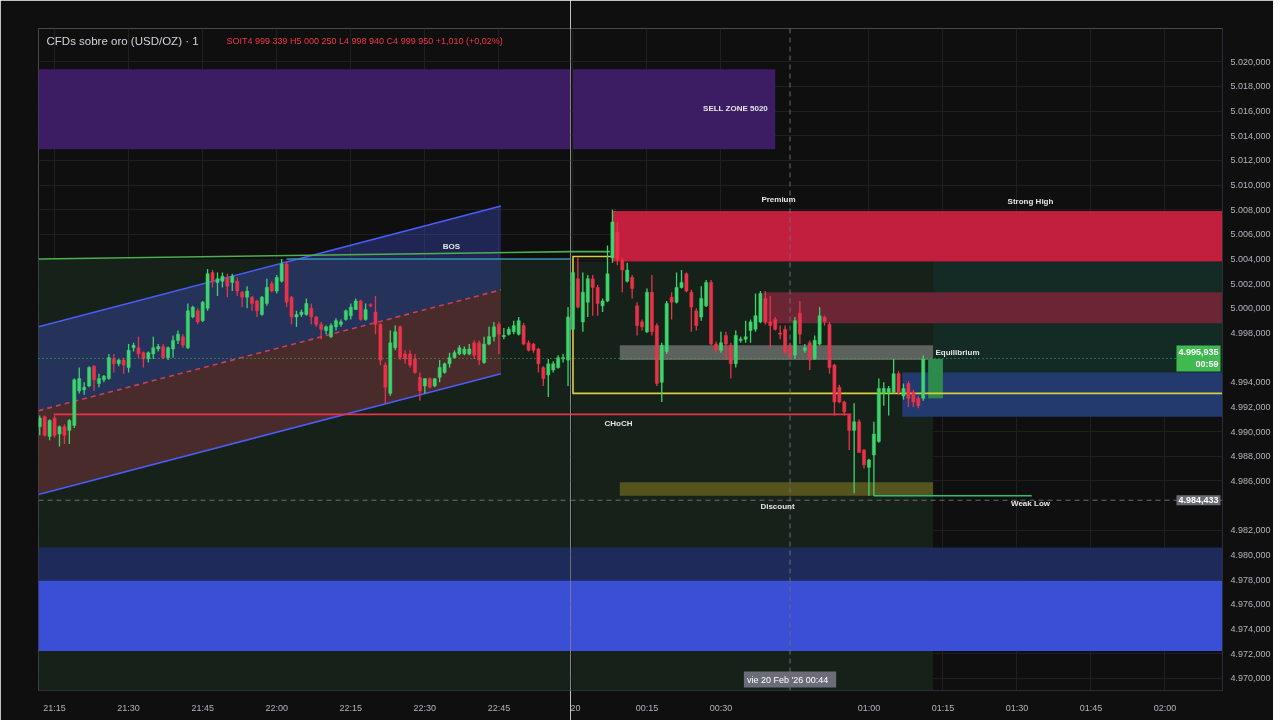 This screenshot has height=720, width=1280. I want to click on ref-line-label: vie 20 Feb '26 00:44, so click(787, 679).